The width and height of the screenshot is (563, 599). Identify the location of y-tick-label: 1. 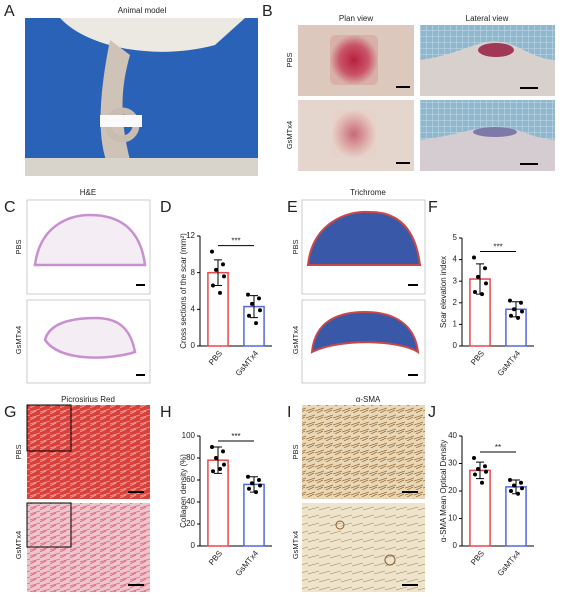
(455, 324).